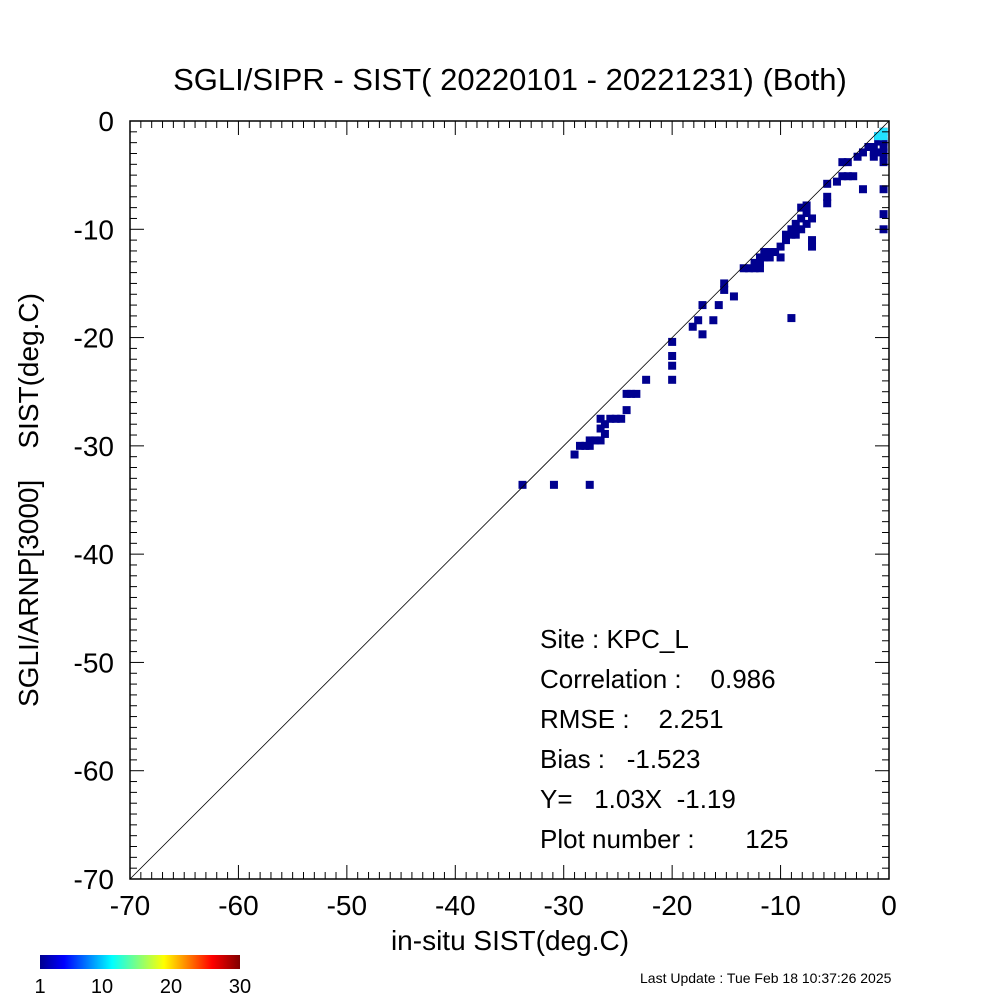 Image resolution: width=1000 pixels, height=1000 pixels. Describe the element at coordinates (883, 136) in the screenshot. I see `data-cell-high-count` at that location.